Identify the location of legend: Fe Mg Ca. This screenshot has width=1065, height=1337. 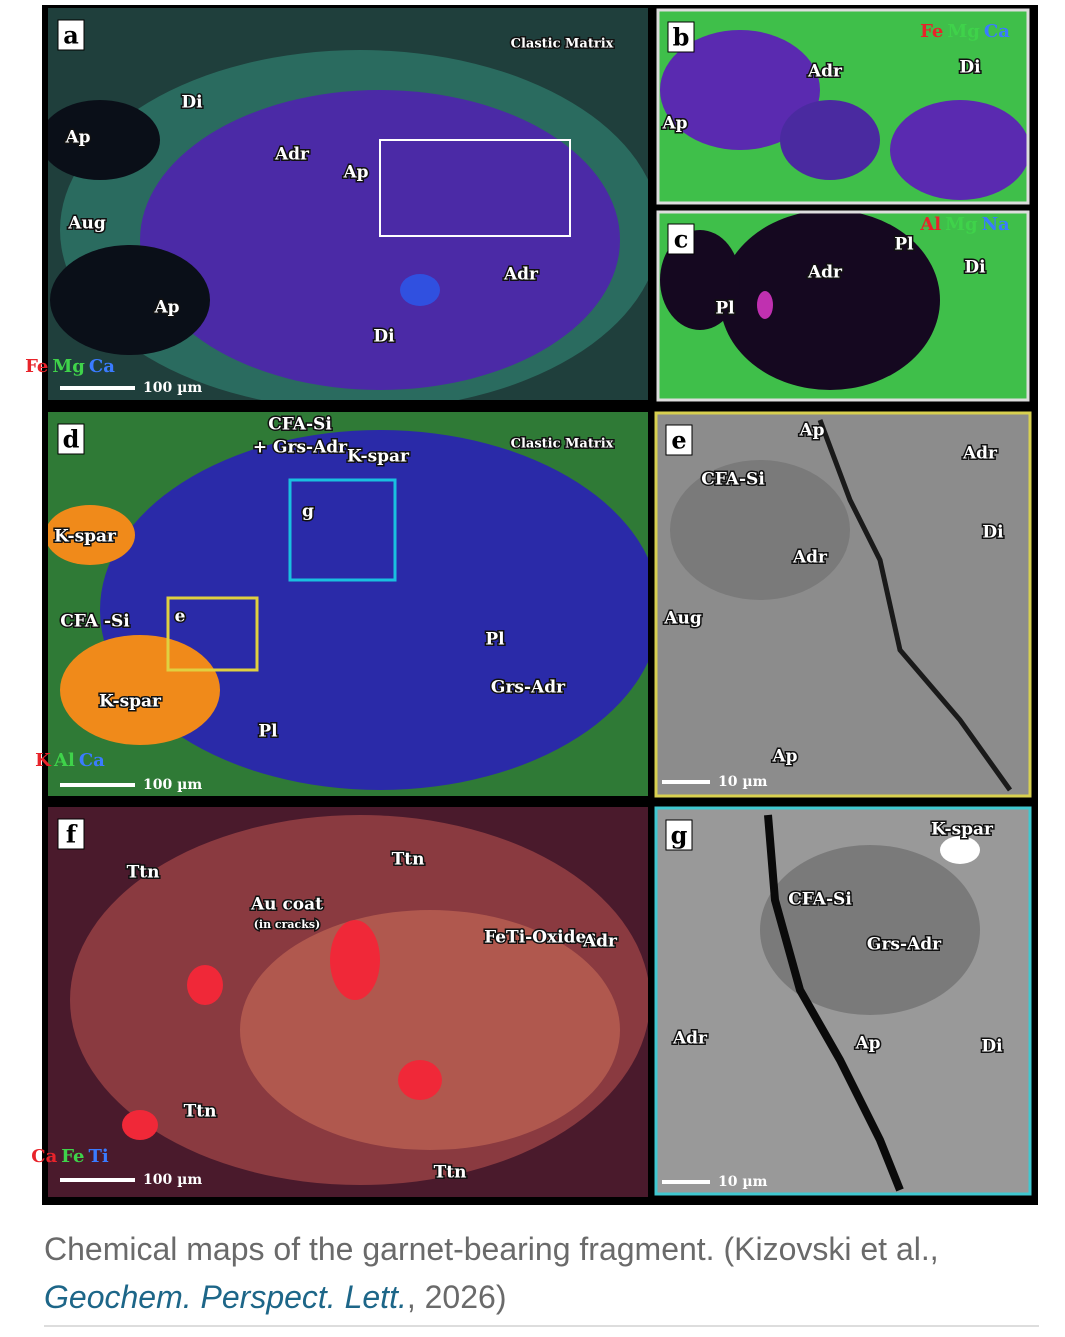
(70, 366).